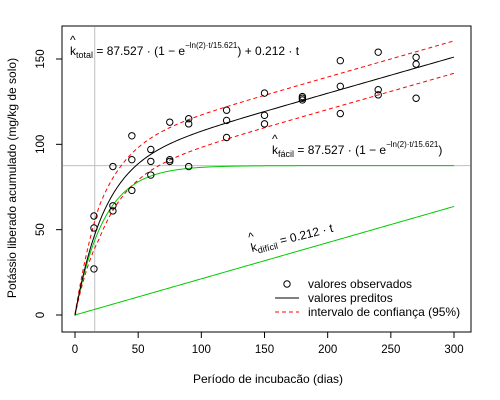  I want to click on legend-label-predicted: valores preditos, so click(350, 298).